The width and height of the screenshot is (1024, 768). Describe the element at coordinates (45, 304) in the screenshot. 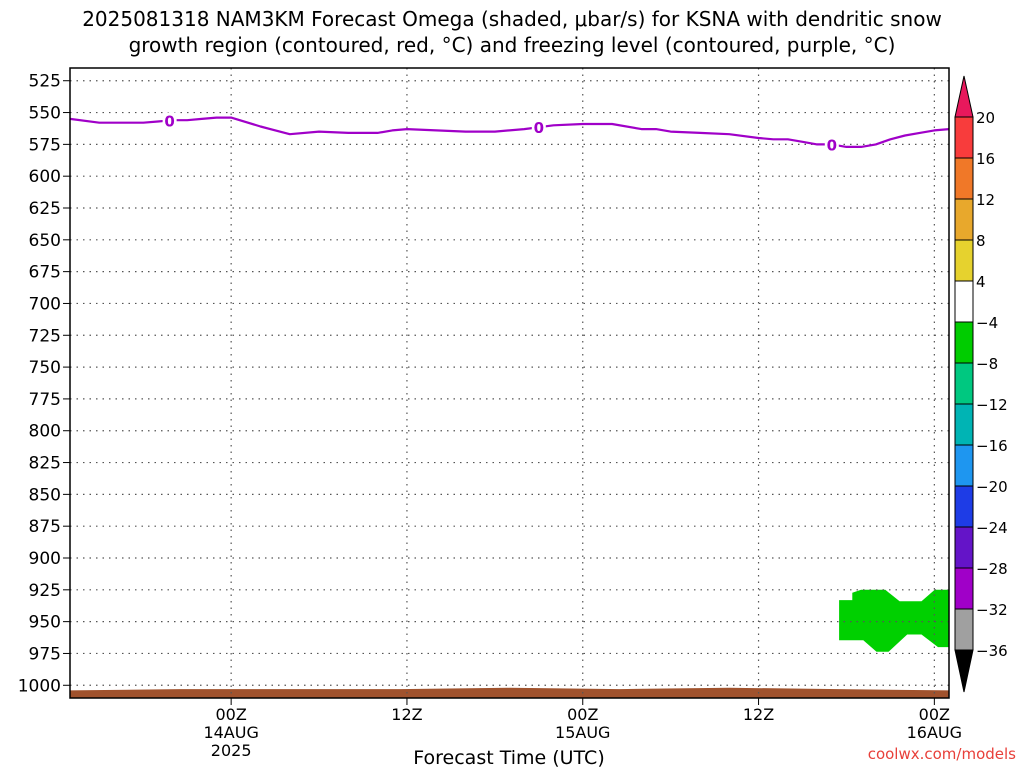

I see `y-tick-label: 700` at that location.